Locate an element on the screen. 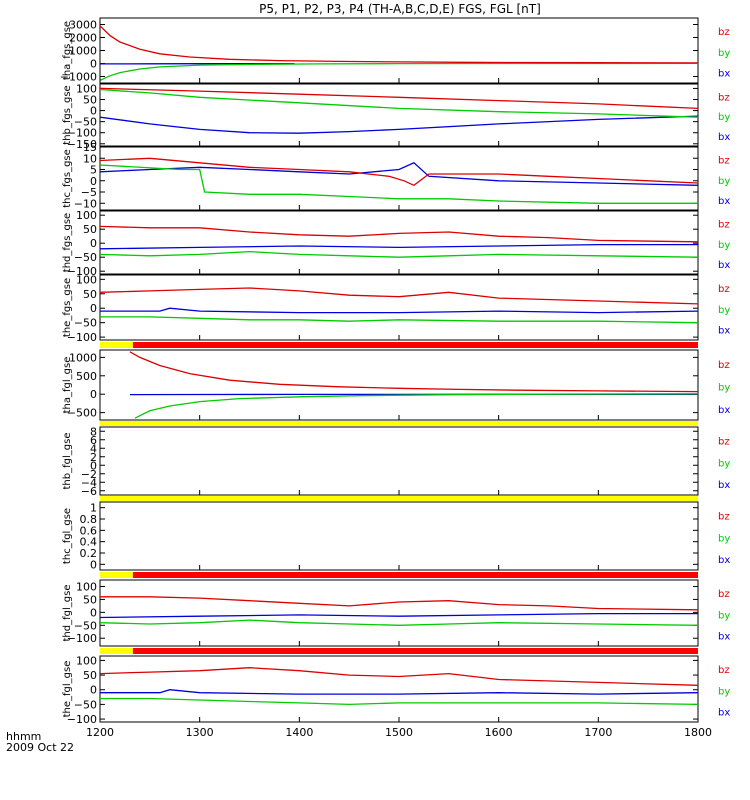  panel-ylabel: tha_fgl_gse is located at coordinates (67, 385).